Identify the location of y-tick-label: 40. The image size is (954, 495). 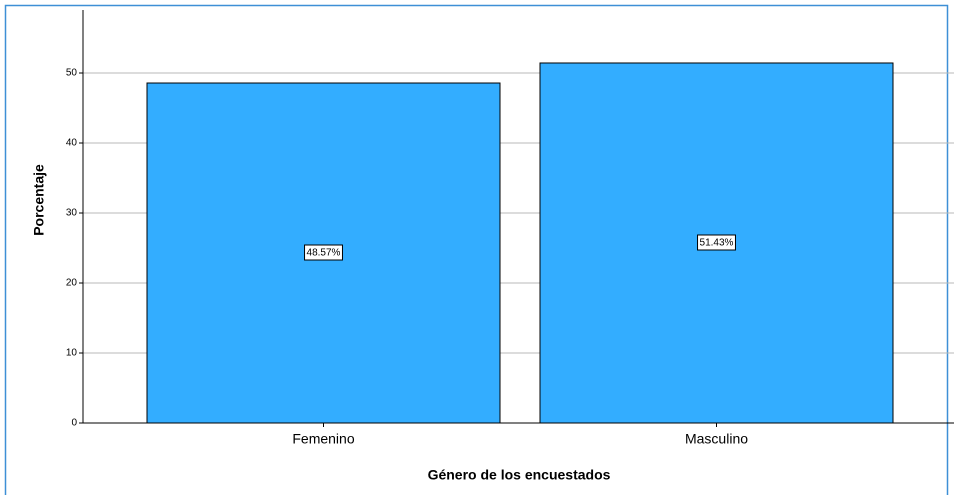
(72, 143).